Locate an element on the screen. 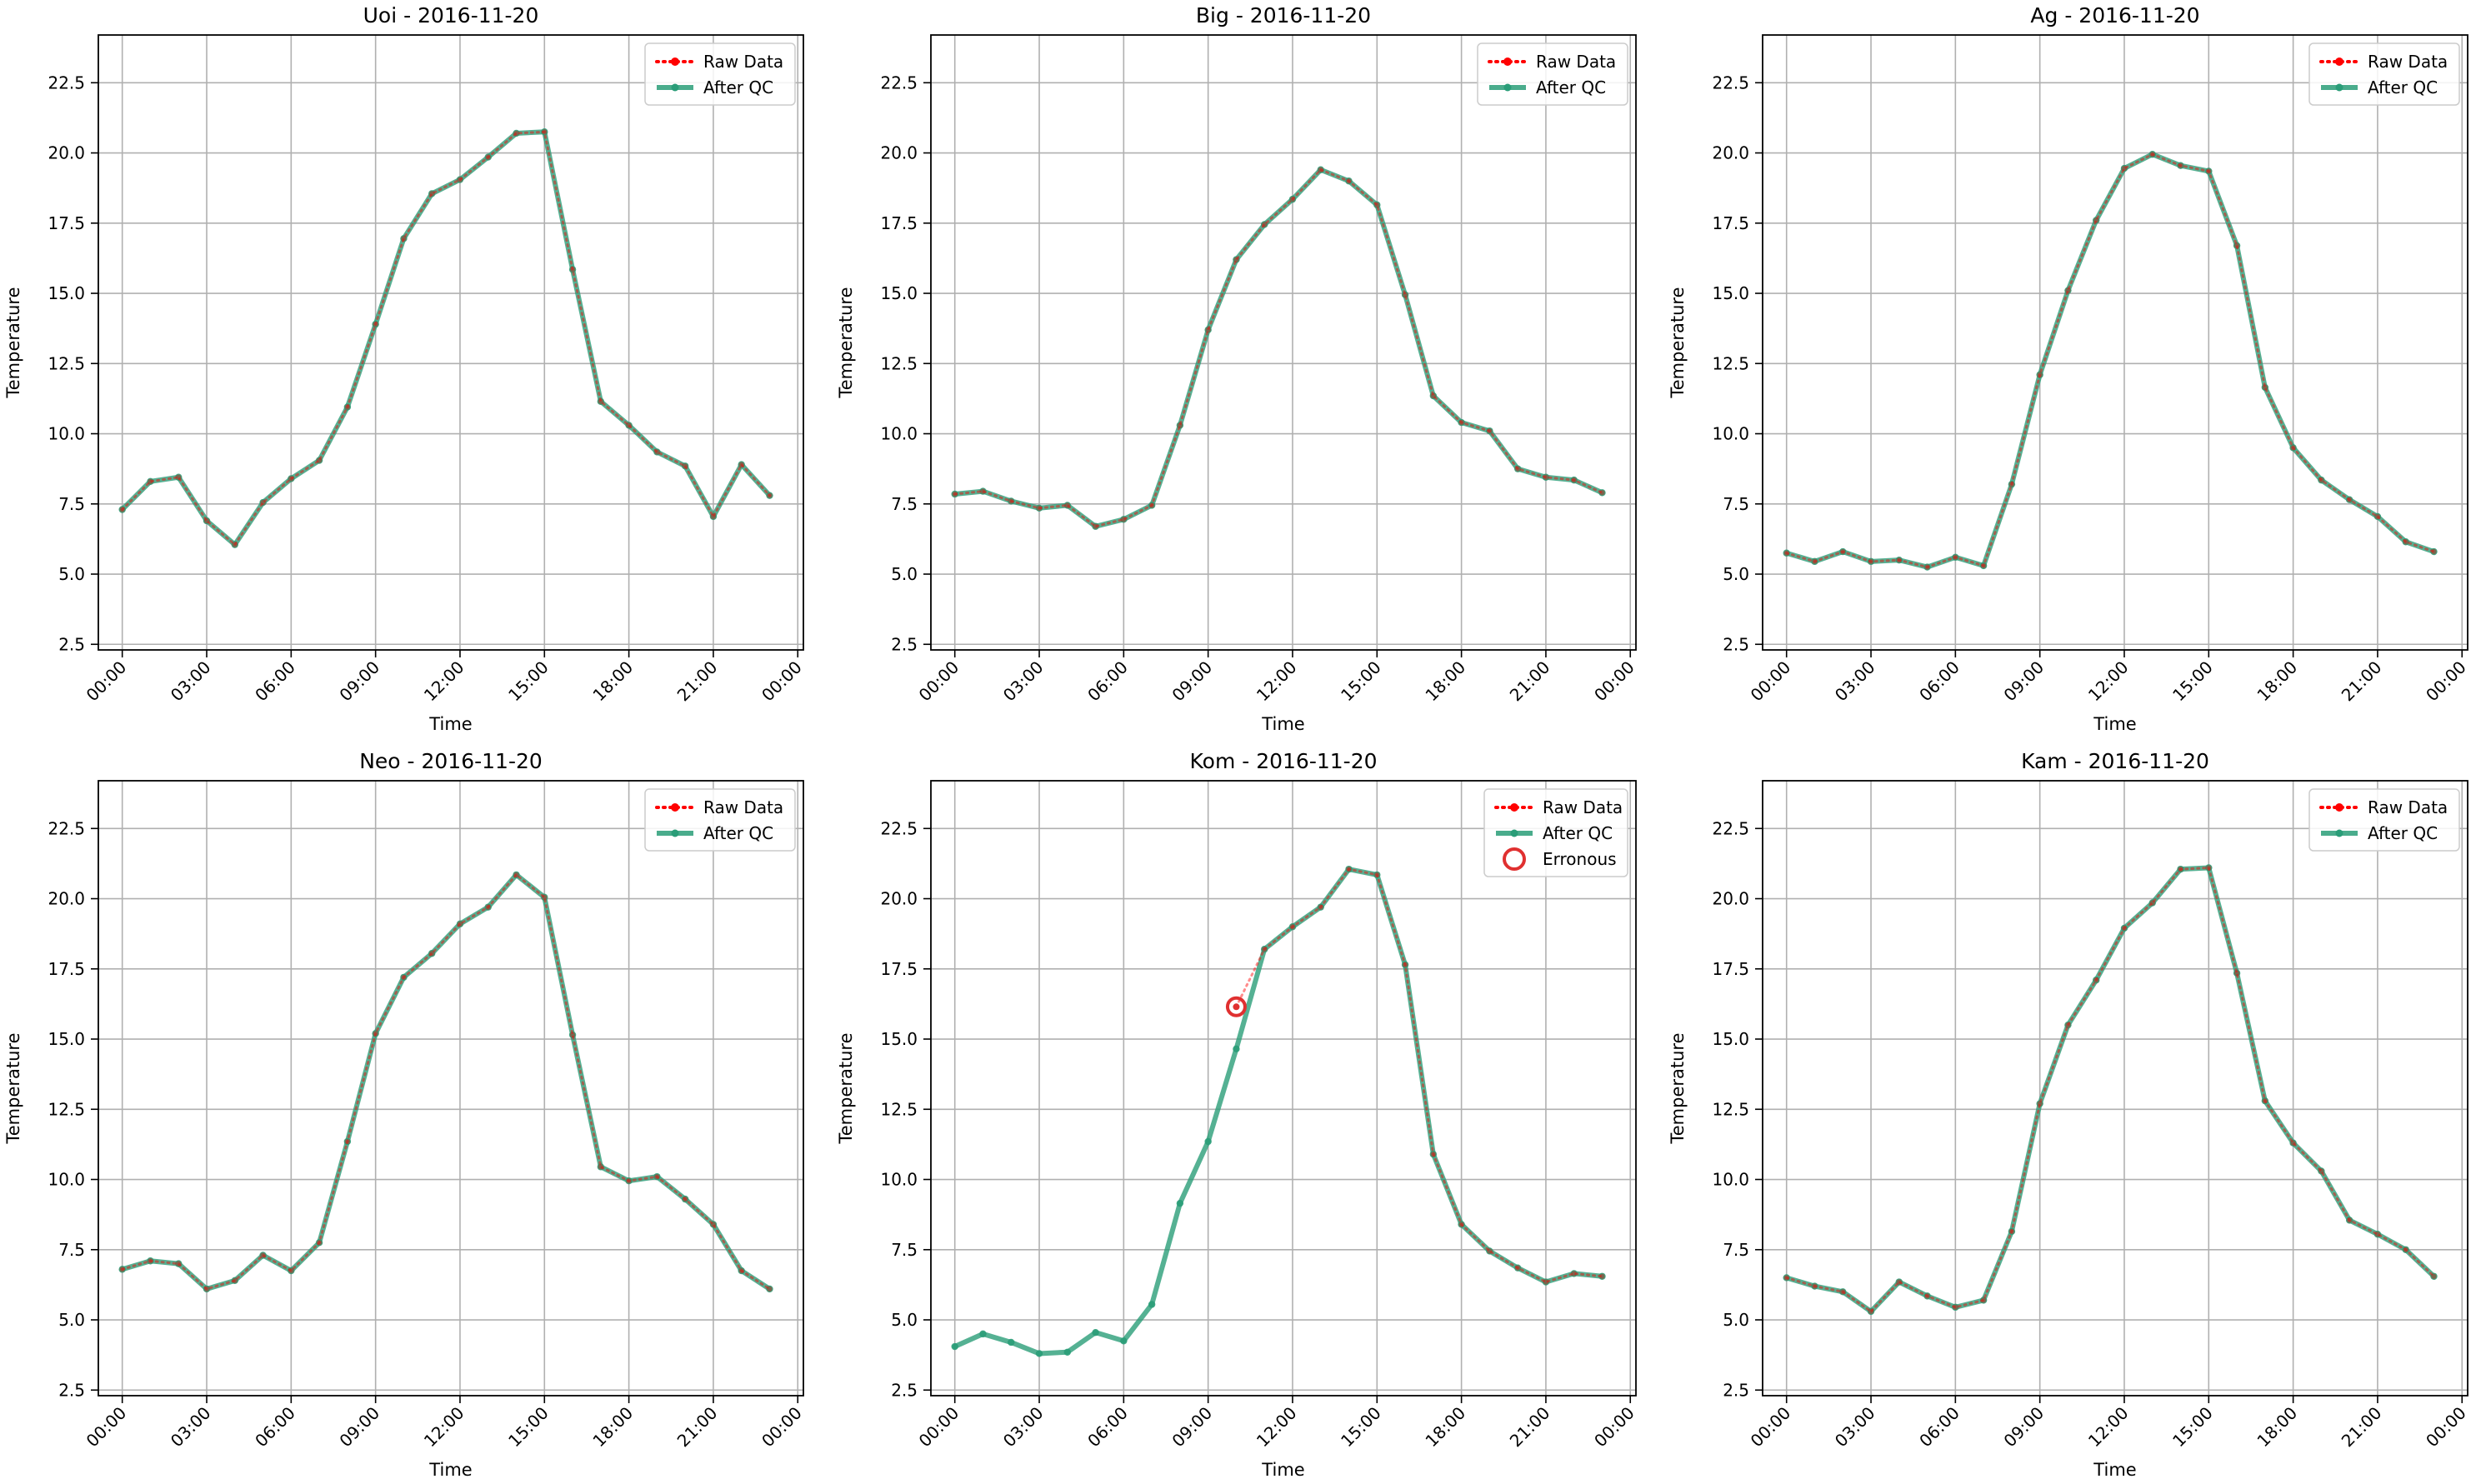  x-tick-label: 09:00 is located at coordinates (1192, 1427).